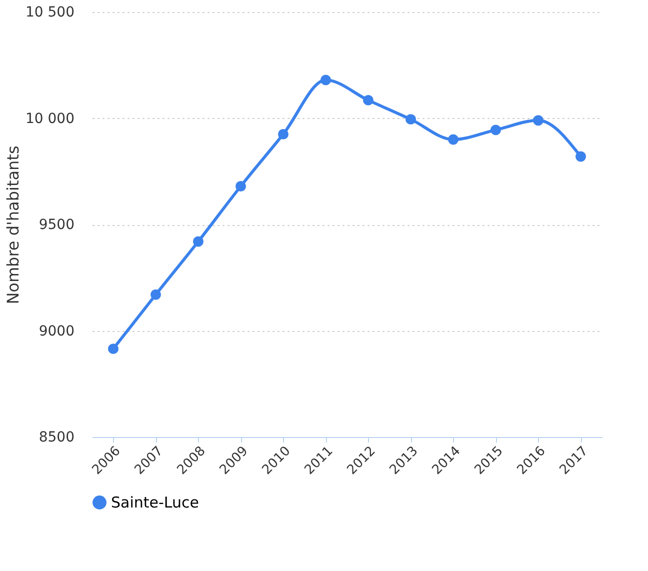  I want to click on y-axis-title: Nombre d'habitants, so click(13, 225).